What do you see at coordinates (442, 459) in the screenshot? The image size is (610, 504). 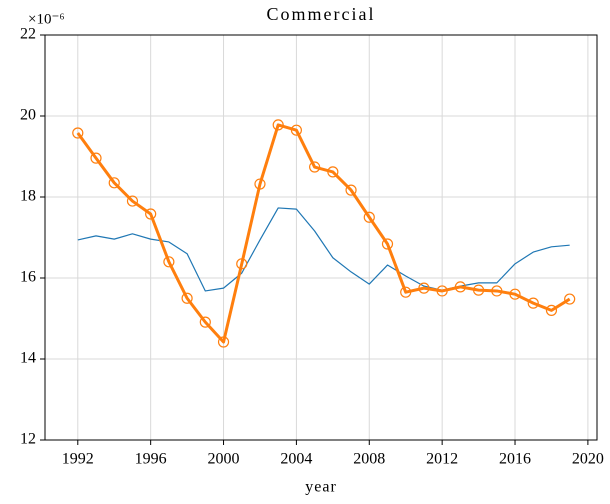 I see `x-tick-label: 2012` at bounding box center [442, 459].